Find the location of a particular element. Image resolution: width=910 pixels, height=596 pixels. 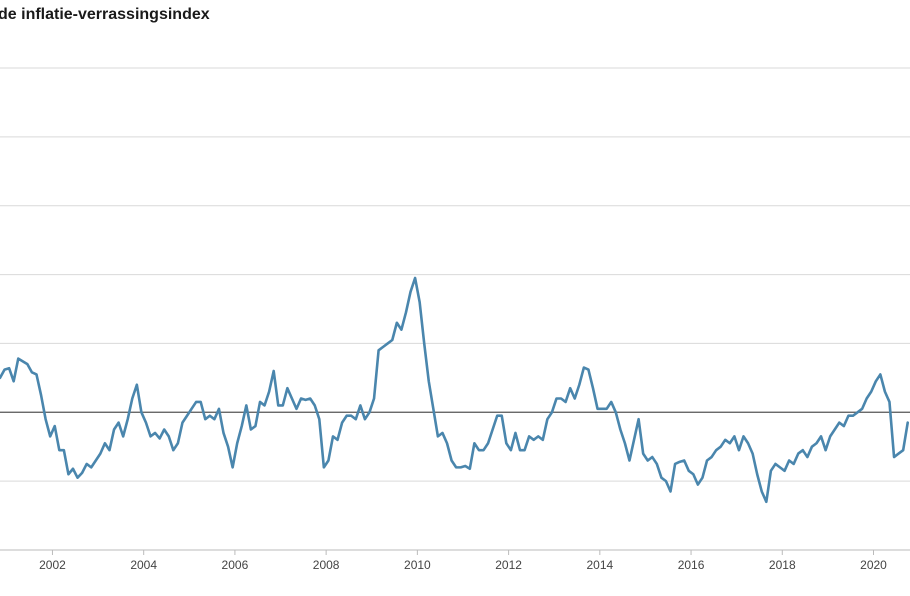

x-tick-label: 2006 is located at coordinates (235, 565).